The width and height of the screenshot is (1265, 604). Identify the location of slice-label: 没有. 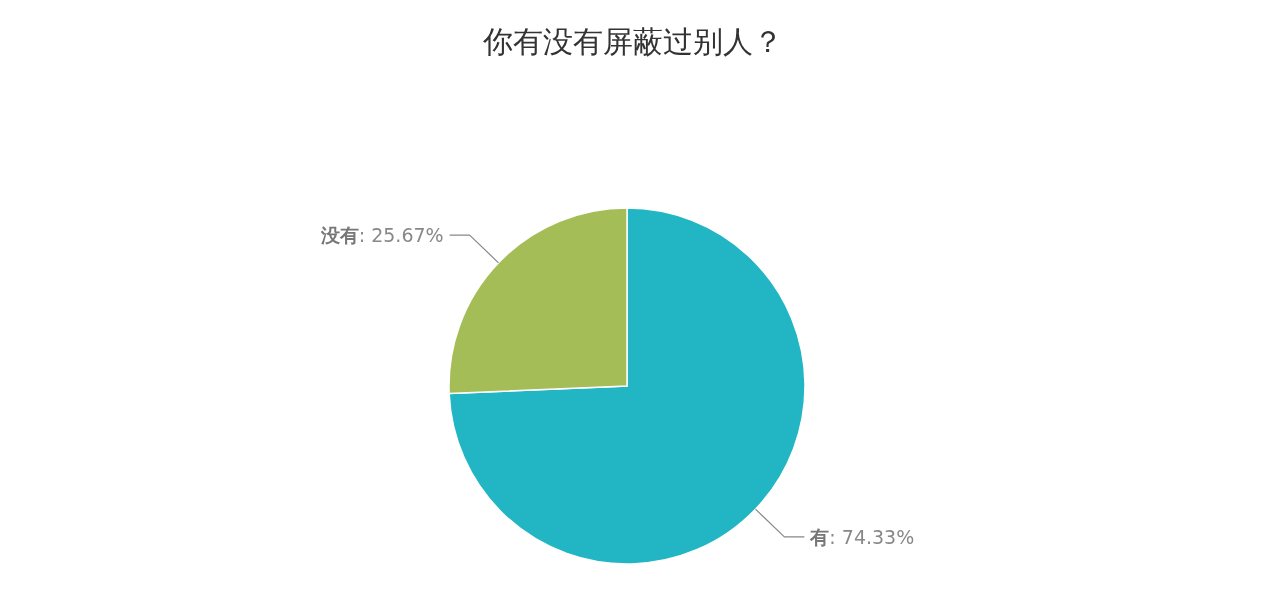
(339, 235).